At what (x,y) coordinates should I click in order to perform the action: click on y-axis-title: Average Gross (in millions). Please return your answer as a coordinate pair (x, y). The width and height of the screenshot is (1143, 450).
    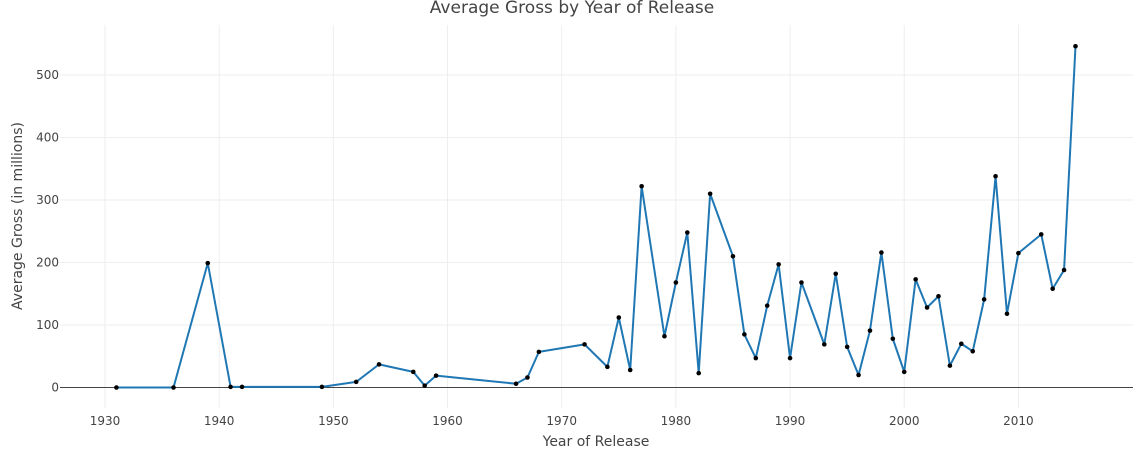
    Looking at the image, I should click on (18, 216).